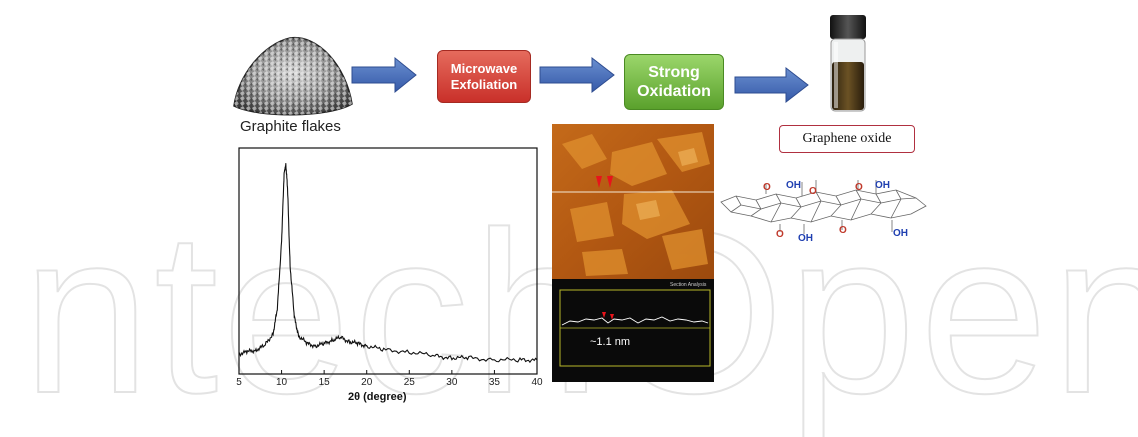 This screenshot has height=437, width=1138. Describe the element at coordinates (674, 91) in the screenshot. I see `step-2-line-2: Oxidation` at that location.